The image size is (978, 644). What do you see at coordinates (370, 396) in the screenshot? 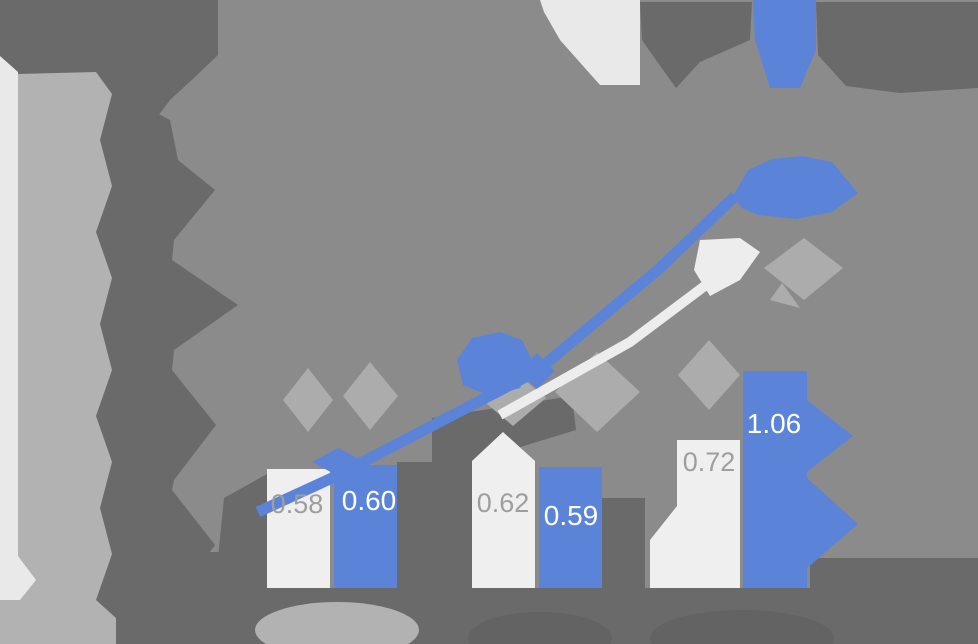
I see `annotation-blob-g1b` at bounding box center [370, 396].